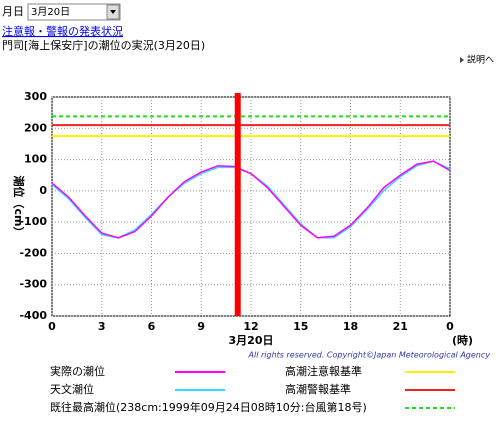 The width and height of the screenshot is (500, 431). Describe the element at coordinates (35, 159) in the screenshot. I see `y-tick-label: 100` at that location.